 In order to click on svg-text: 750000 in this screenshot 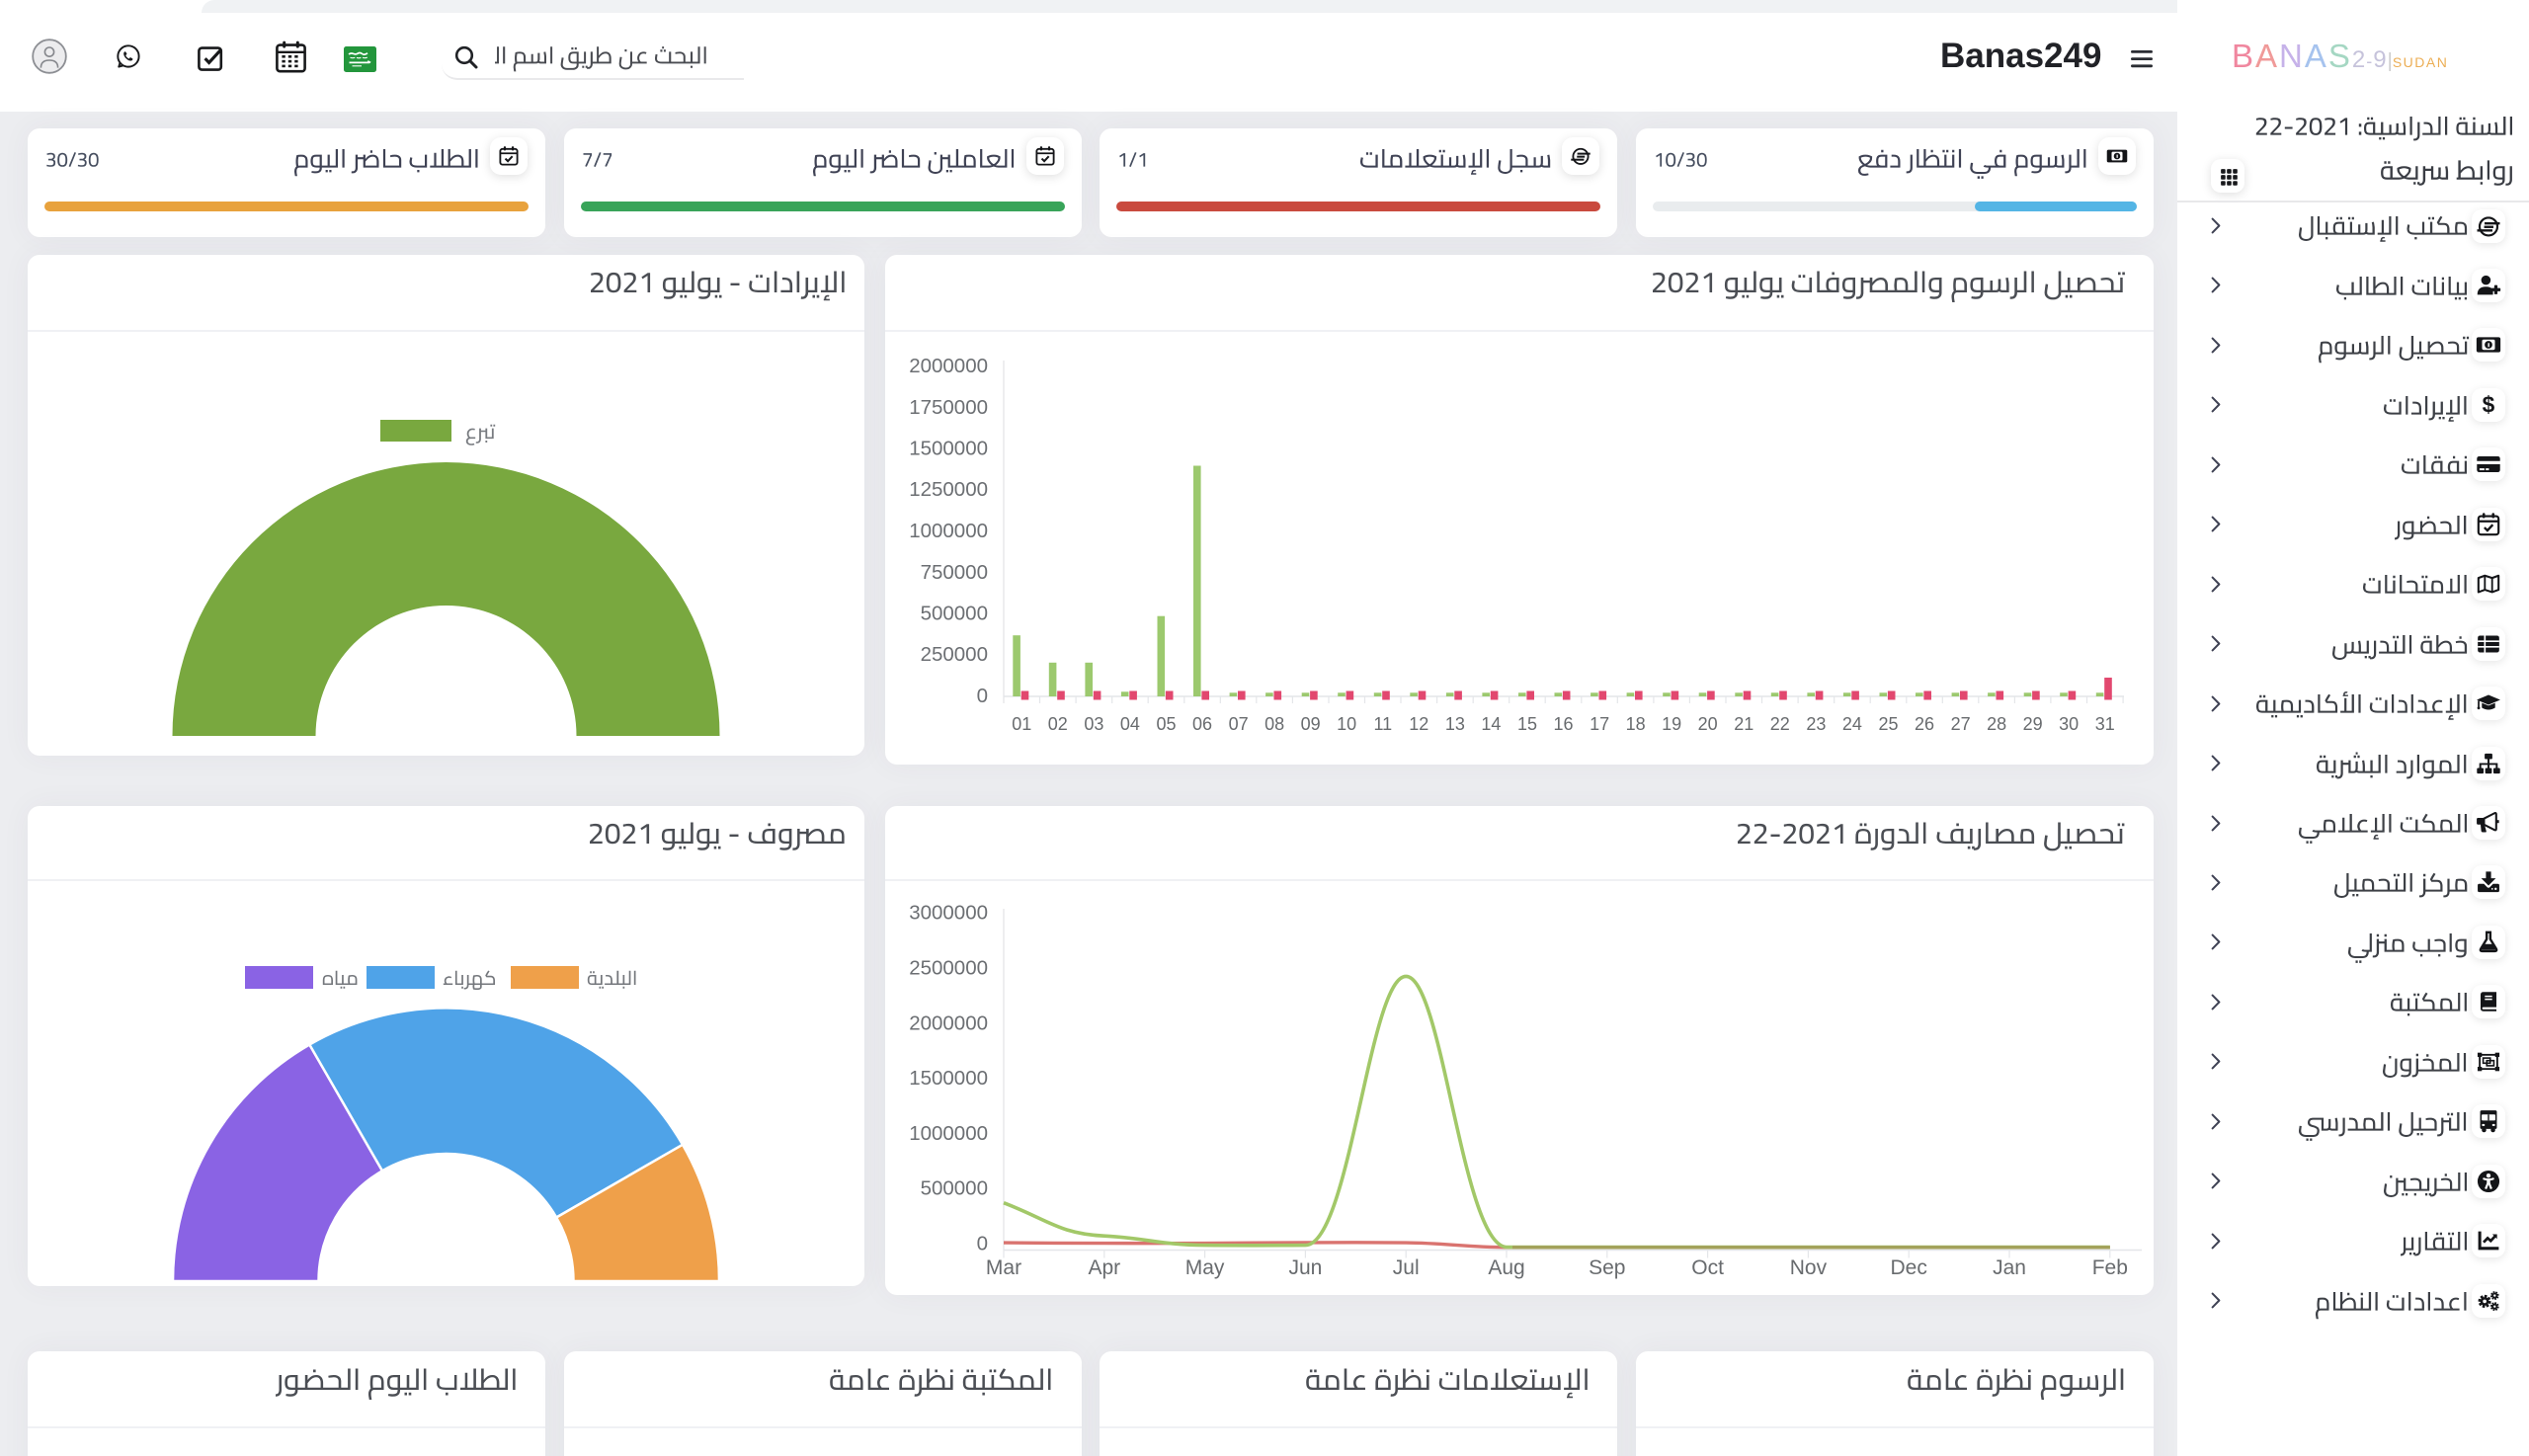, I will do `click(954, 572)`.